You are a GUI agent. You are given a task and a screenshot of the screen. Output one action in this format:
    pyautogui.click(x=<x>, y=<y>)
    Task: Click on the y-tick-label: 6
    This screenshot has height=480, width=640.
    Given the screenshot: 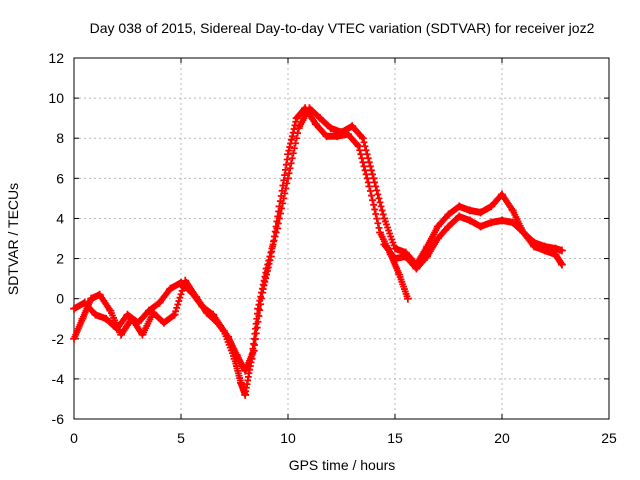 What is the action you would take?
    pyautogui.click(x=60, y=178)
    